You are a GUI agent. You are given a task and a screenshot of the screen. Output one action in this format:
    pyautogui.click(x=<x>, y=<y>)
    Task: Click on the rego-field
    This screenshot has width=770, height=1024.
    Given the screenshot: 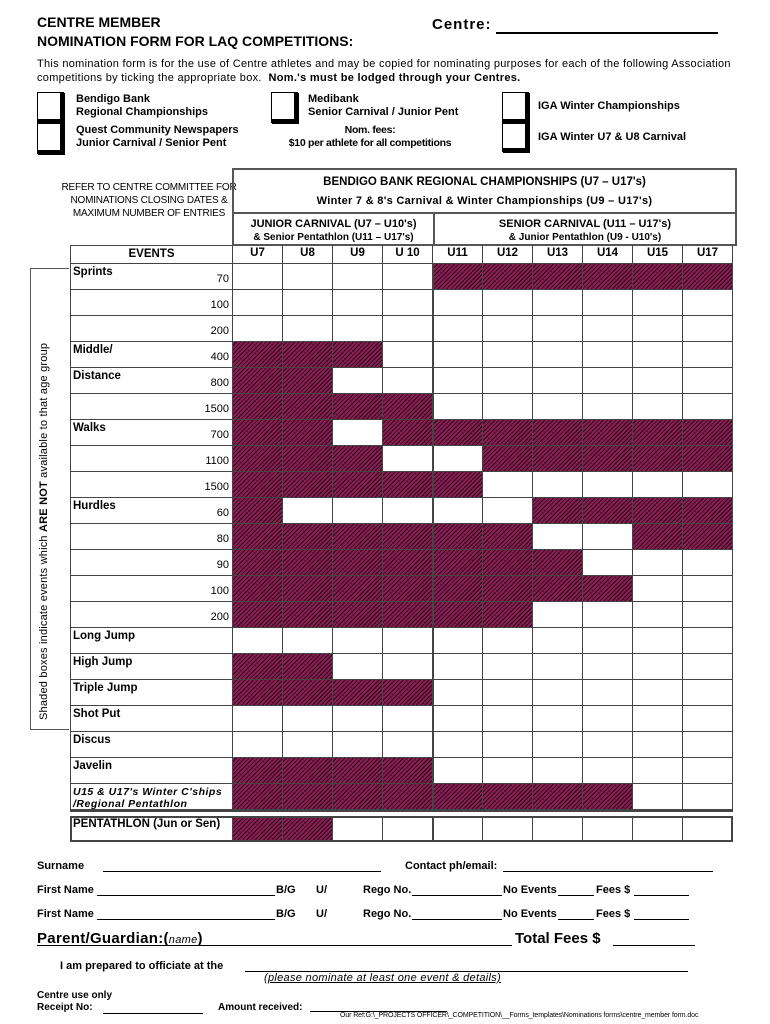 What is the action you would take?
    pyautogui.click(x=457, y=913)
    